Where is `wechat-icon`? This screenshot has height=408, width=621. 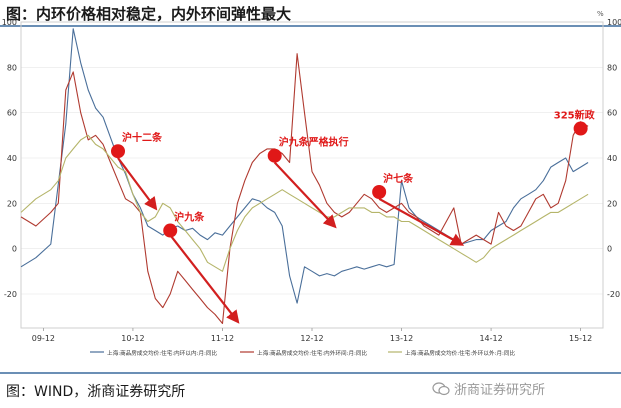
wechat-icon is located at coordinates (441, 388).